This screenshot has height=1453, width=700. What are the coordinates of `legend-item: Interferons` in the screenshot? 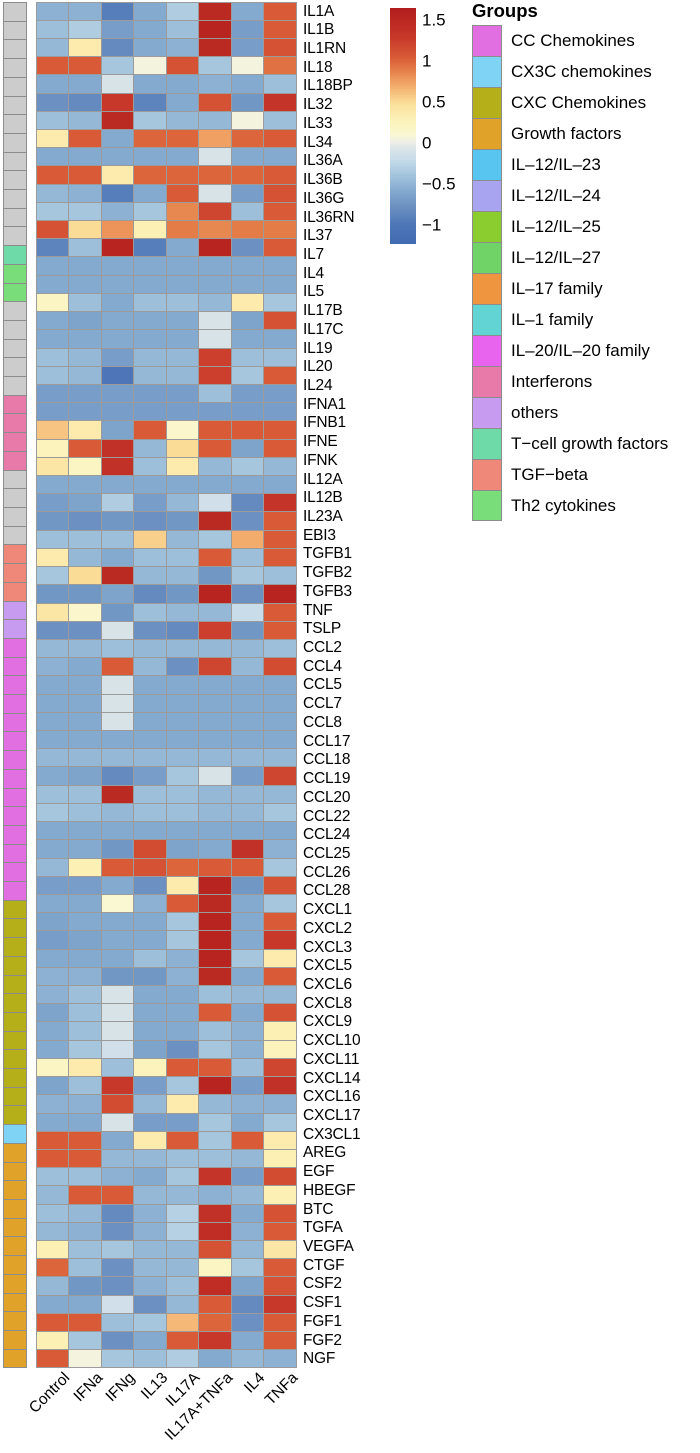 It's located at (586, 381).